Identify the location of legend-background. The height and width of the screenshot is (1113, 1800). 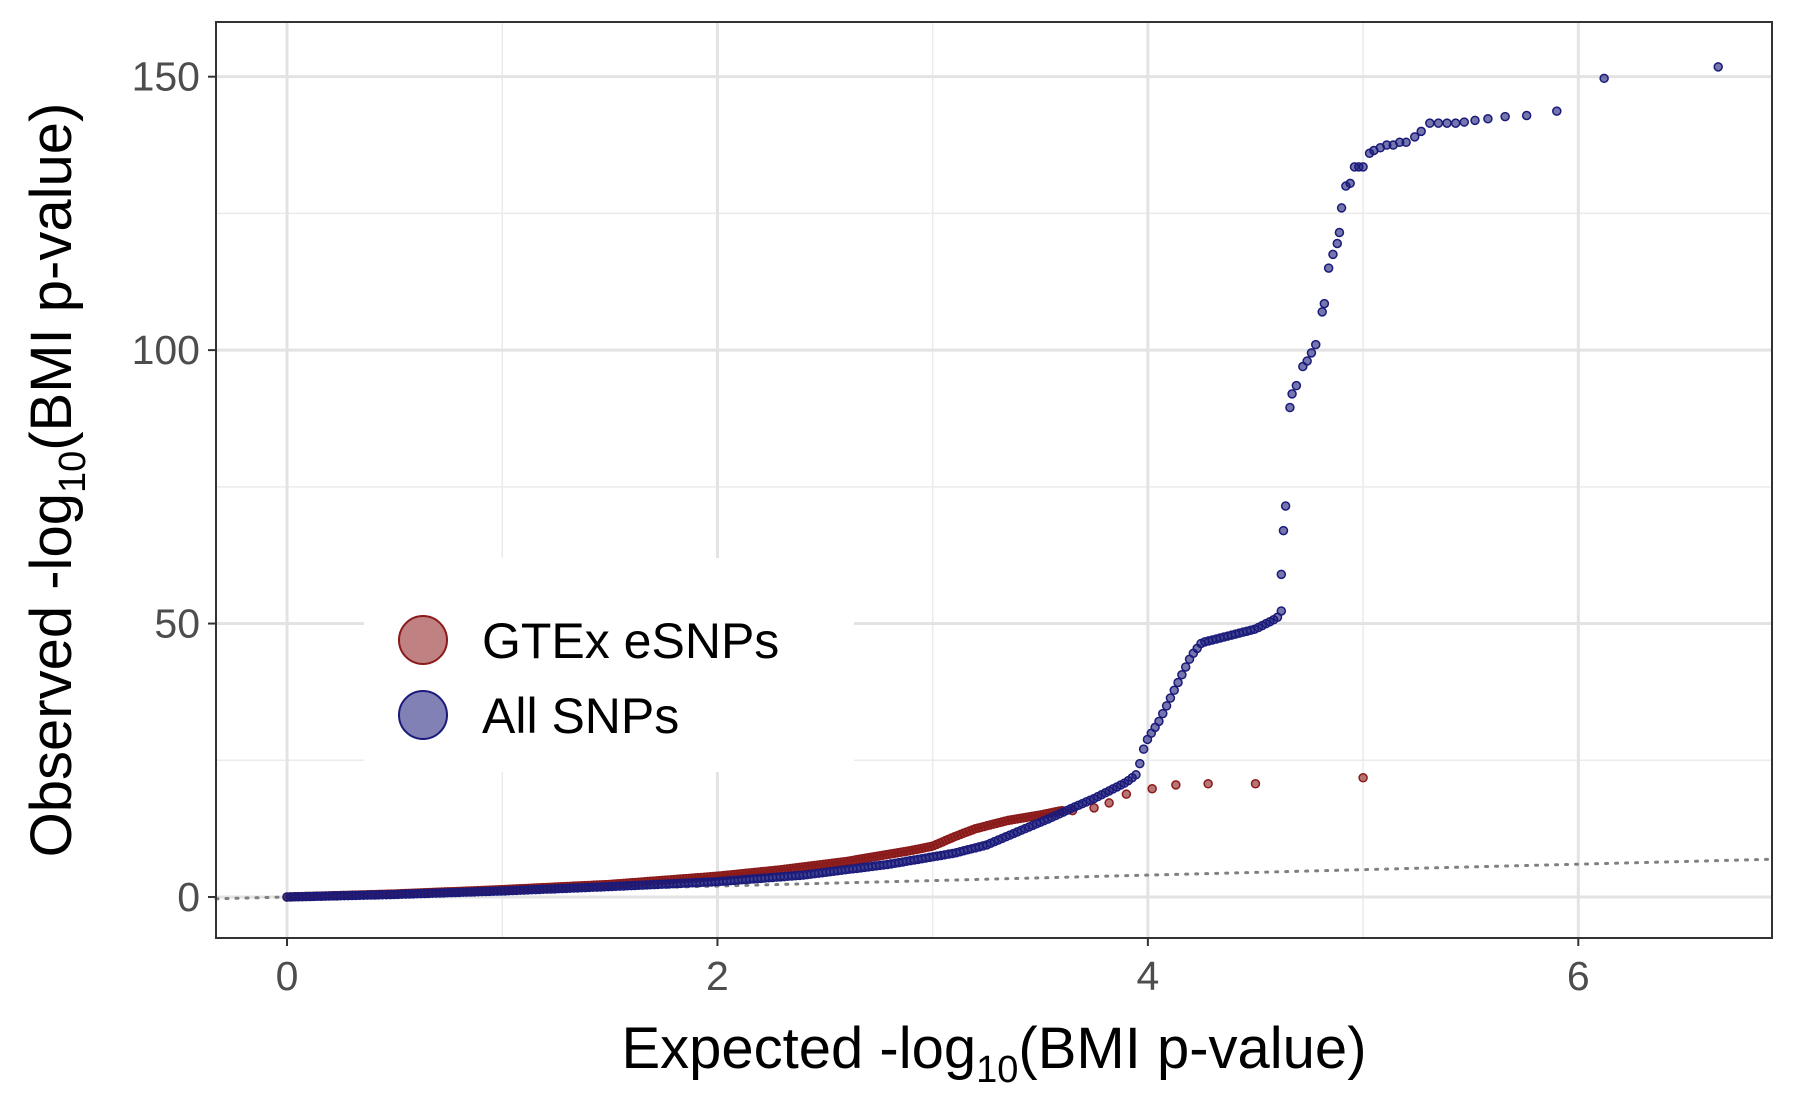
(609, 665).